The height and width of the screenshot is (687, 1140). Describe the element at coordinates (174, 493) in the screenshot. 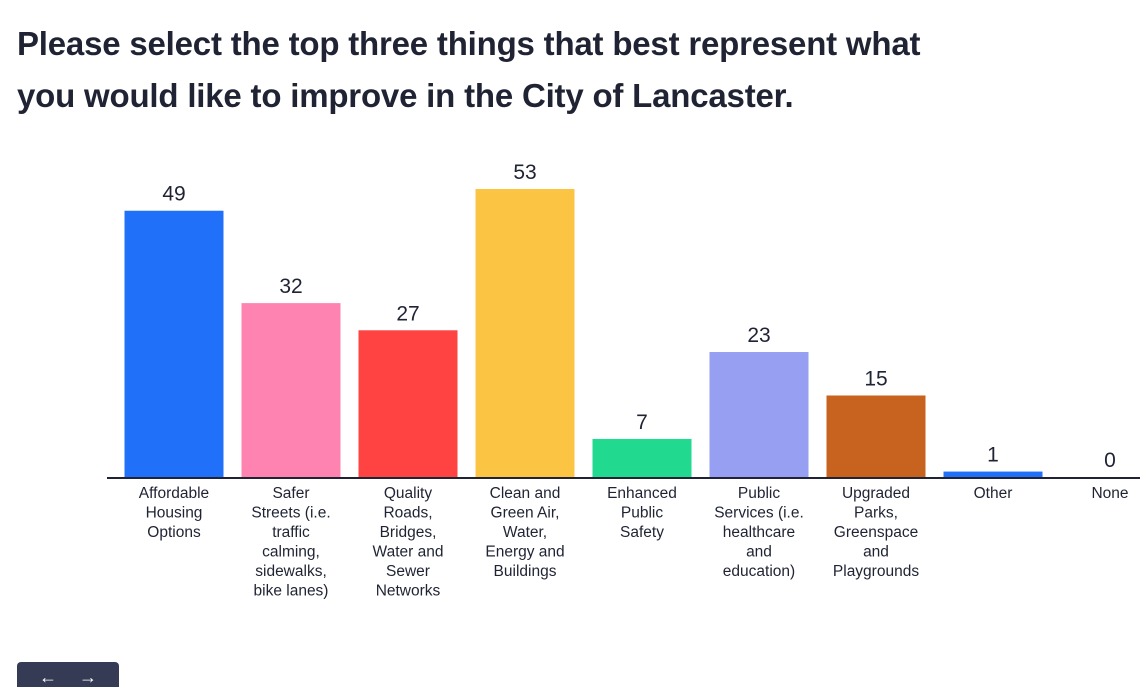

I see `x-tick-label: Affordable` at that location.